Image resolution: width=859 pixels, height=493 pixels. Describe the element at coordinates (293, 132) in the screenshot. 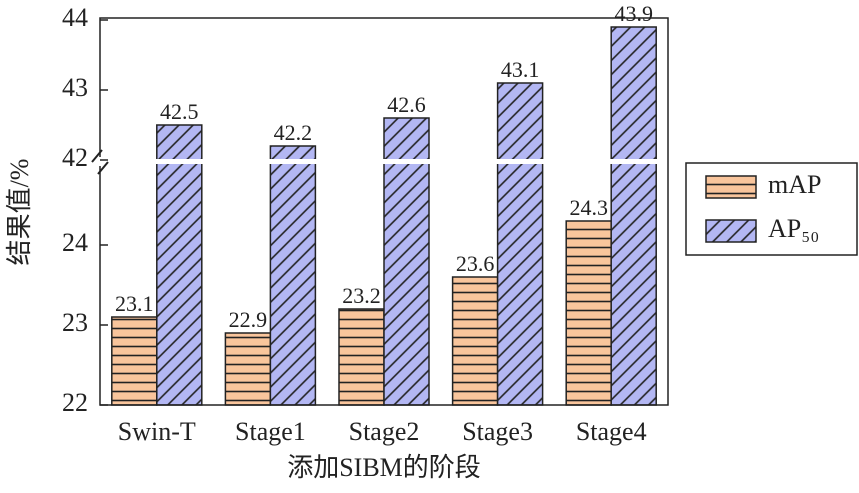

I see `value-label: 42.2` at that location.